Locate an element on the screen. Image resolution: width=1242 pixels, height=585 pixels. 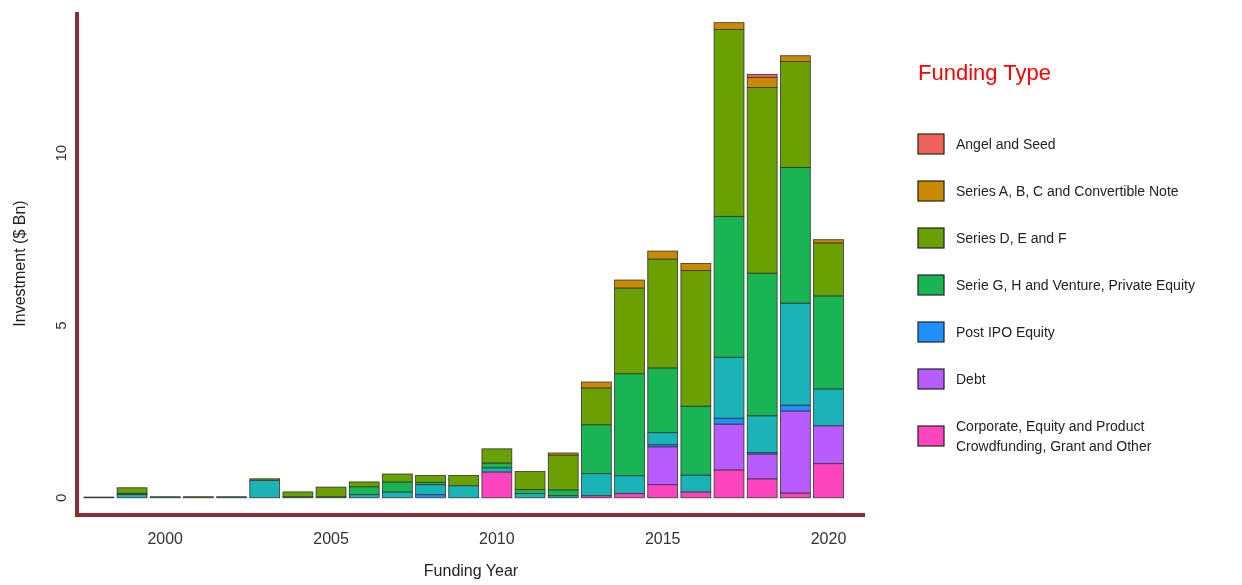
y-axis-title: Investment ($ Bn) is located at coordinates (19, 263).